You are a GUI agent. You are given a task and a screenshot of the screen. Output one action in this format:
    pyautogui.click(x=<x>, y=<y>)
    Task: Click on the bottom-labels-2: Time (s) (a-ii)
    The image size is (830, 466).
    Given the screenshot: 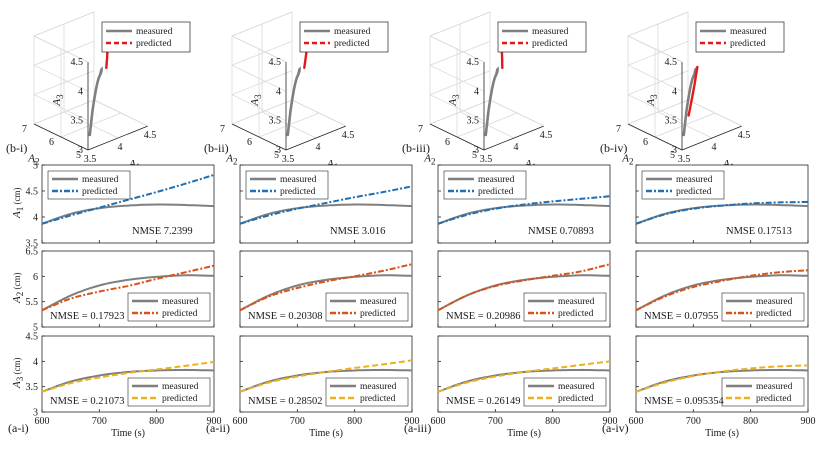 What is the action you would take?
    pyautogui.click(x=274, y=430)
    